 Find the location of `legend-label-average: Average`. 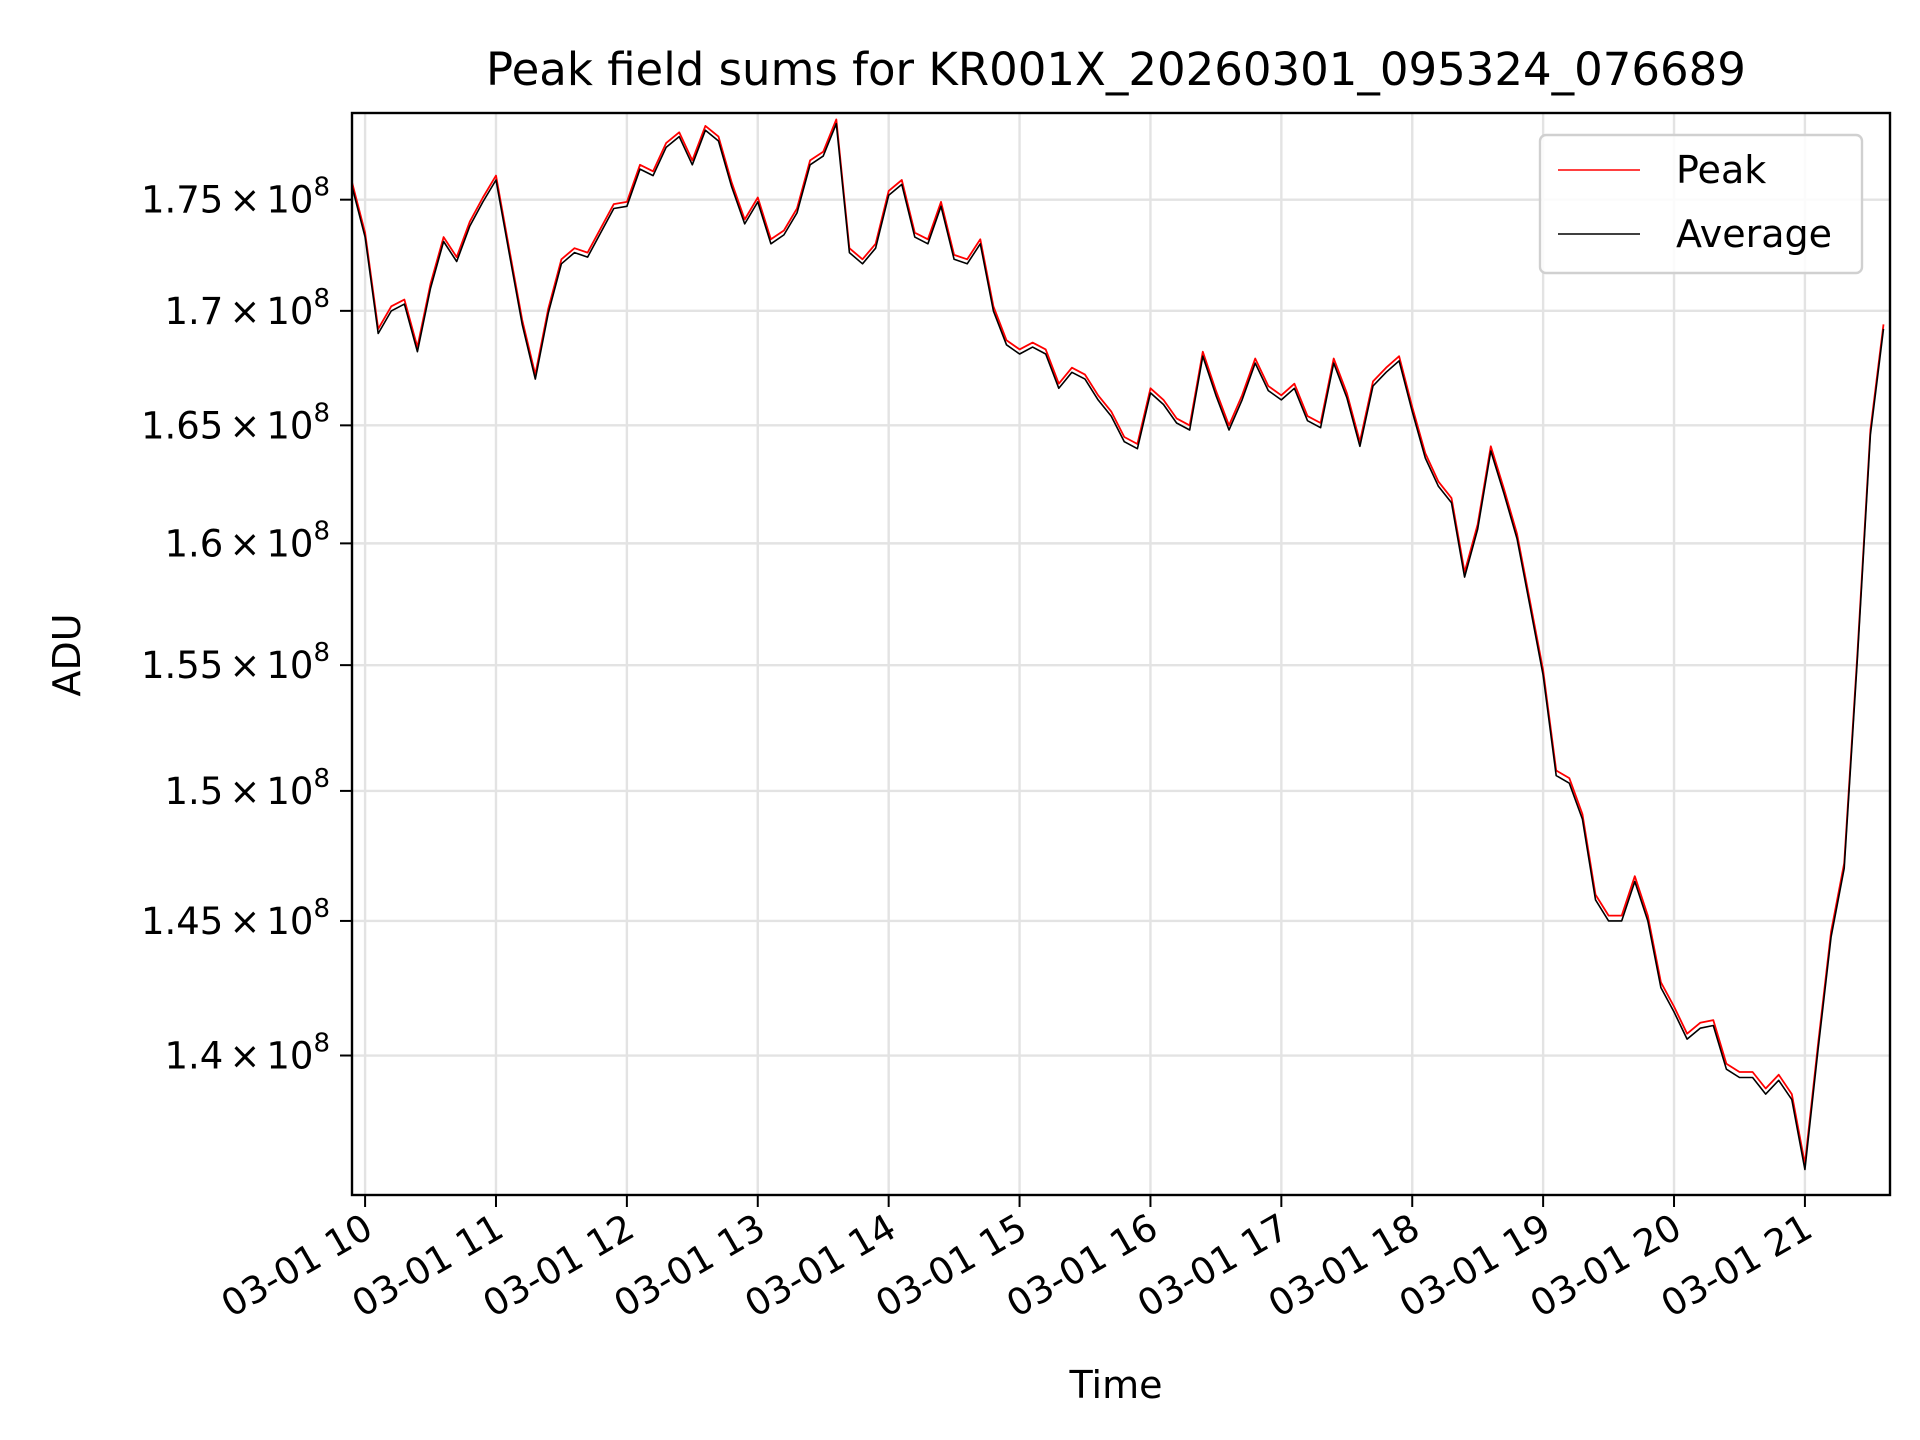

legend-label-average: Average is located at coordinates (1754, 234).